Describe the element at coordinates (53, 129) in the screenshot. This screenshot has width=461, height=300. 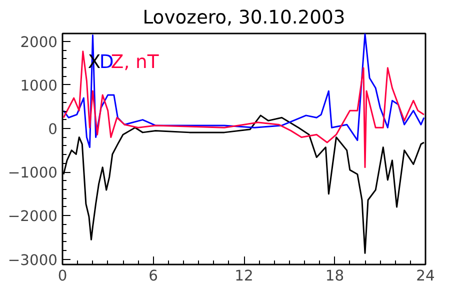
I see `y-tick-label: 0` at that location.